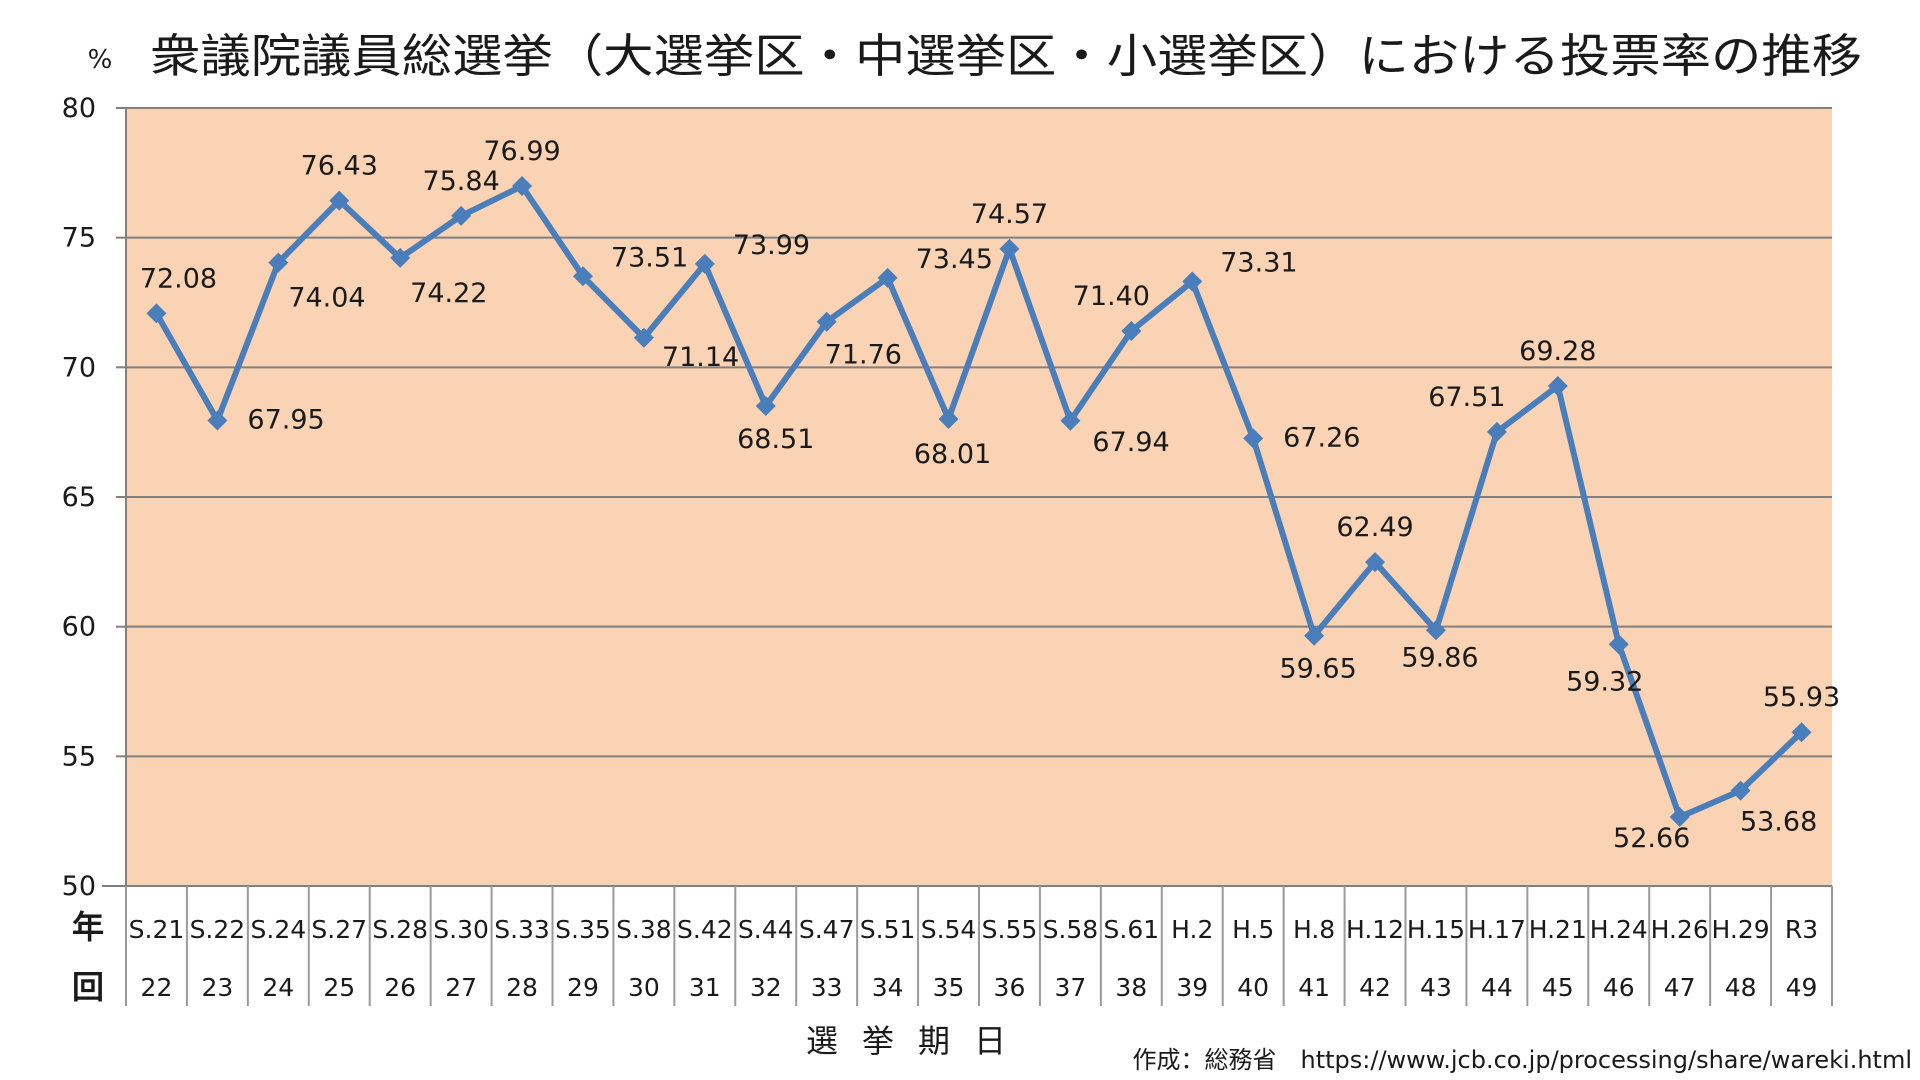 This screenshot has width=1920, height=1080. Describe the element at coordinates (826, 321) in the screenshot. I see `data-point-S.47` at that location.